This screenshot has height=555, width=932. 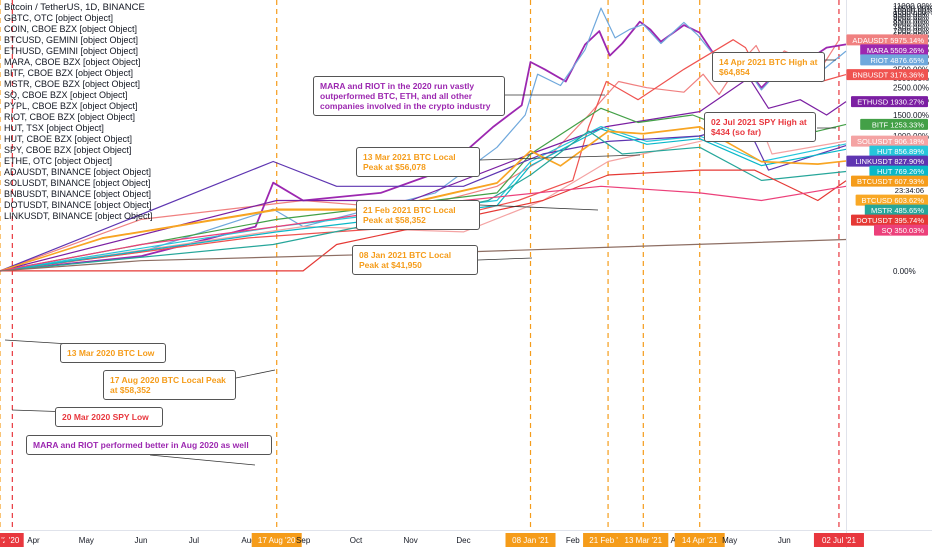 I want to click on x-tick-label: Oct, so click(x=356, y=540).